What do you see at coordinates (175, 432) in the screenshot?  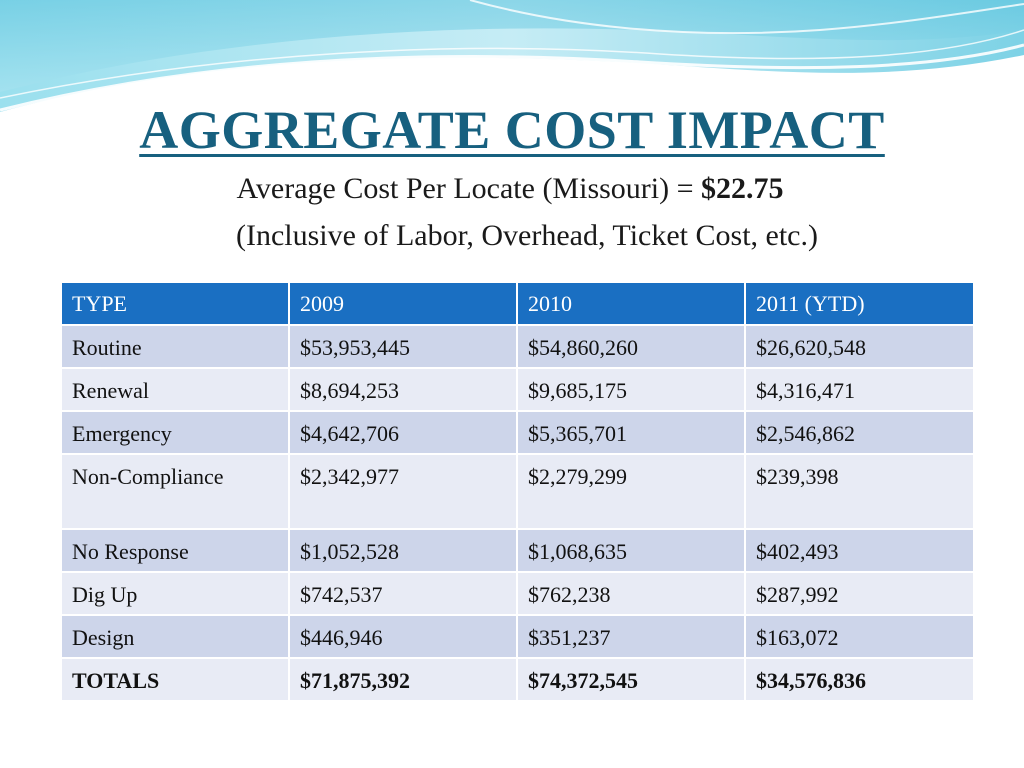 I see `table-cell: Emergency` at bounding box center [175, 432].